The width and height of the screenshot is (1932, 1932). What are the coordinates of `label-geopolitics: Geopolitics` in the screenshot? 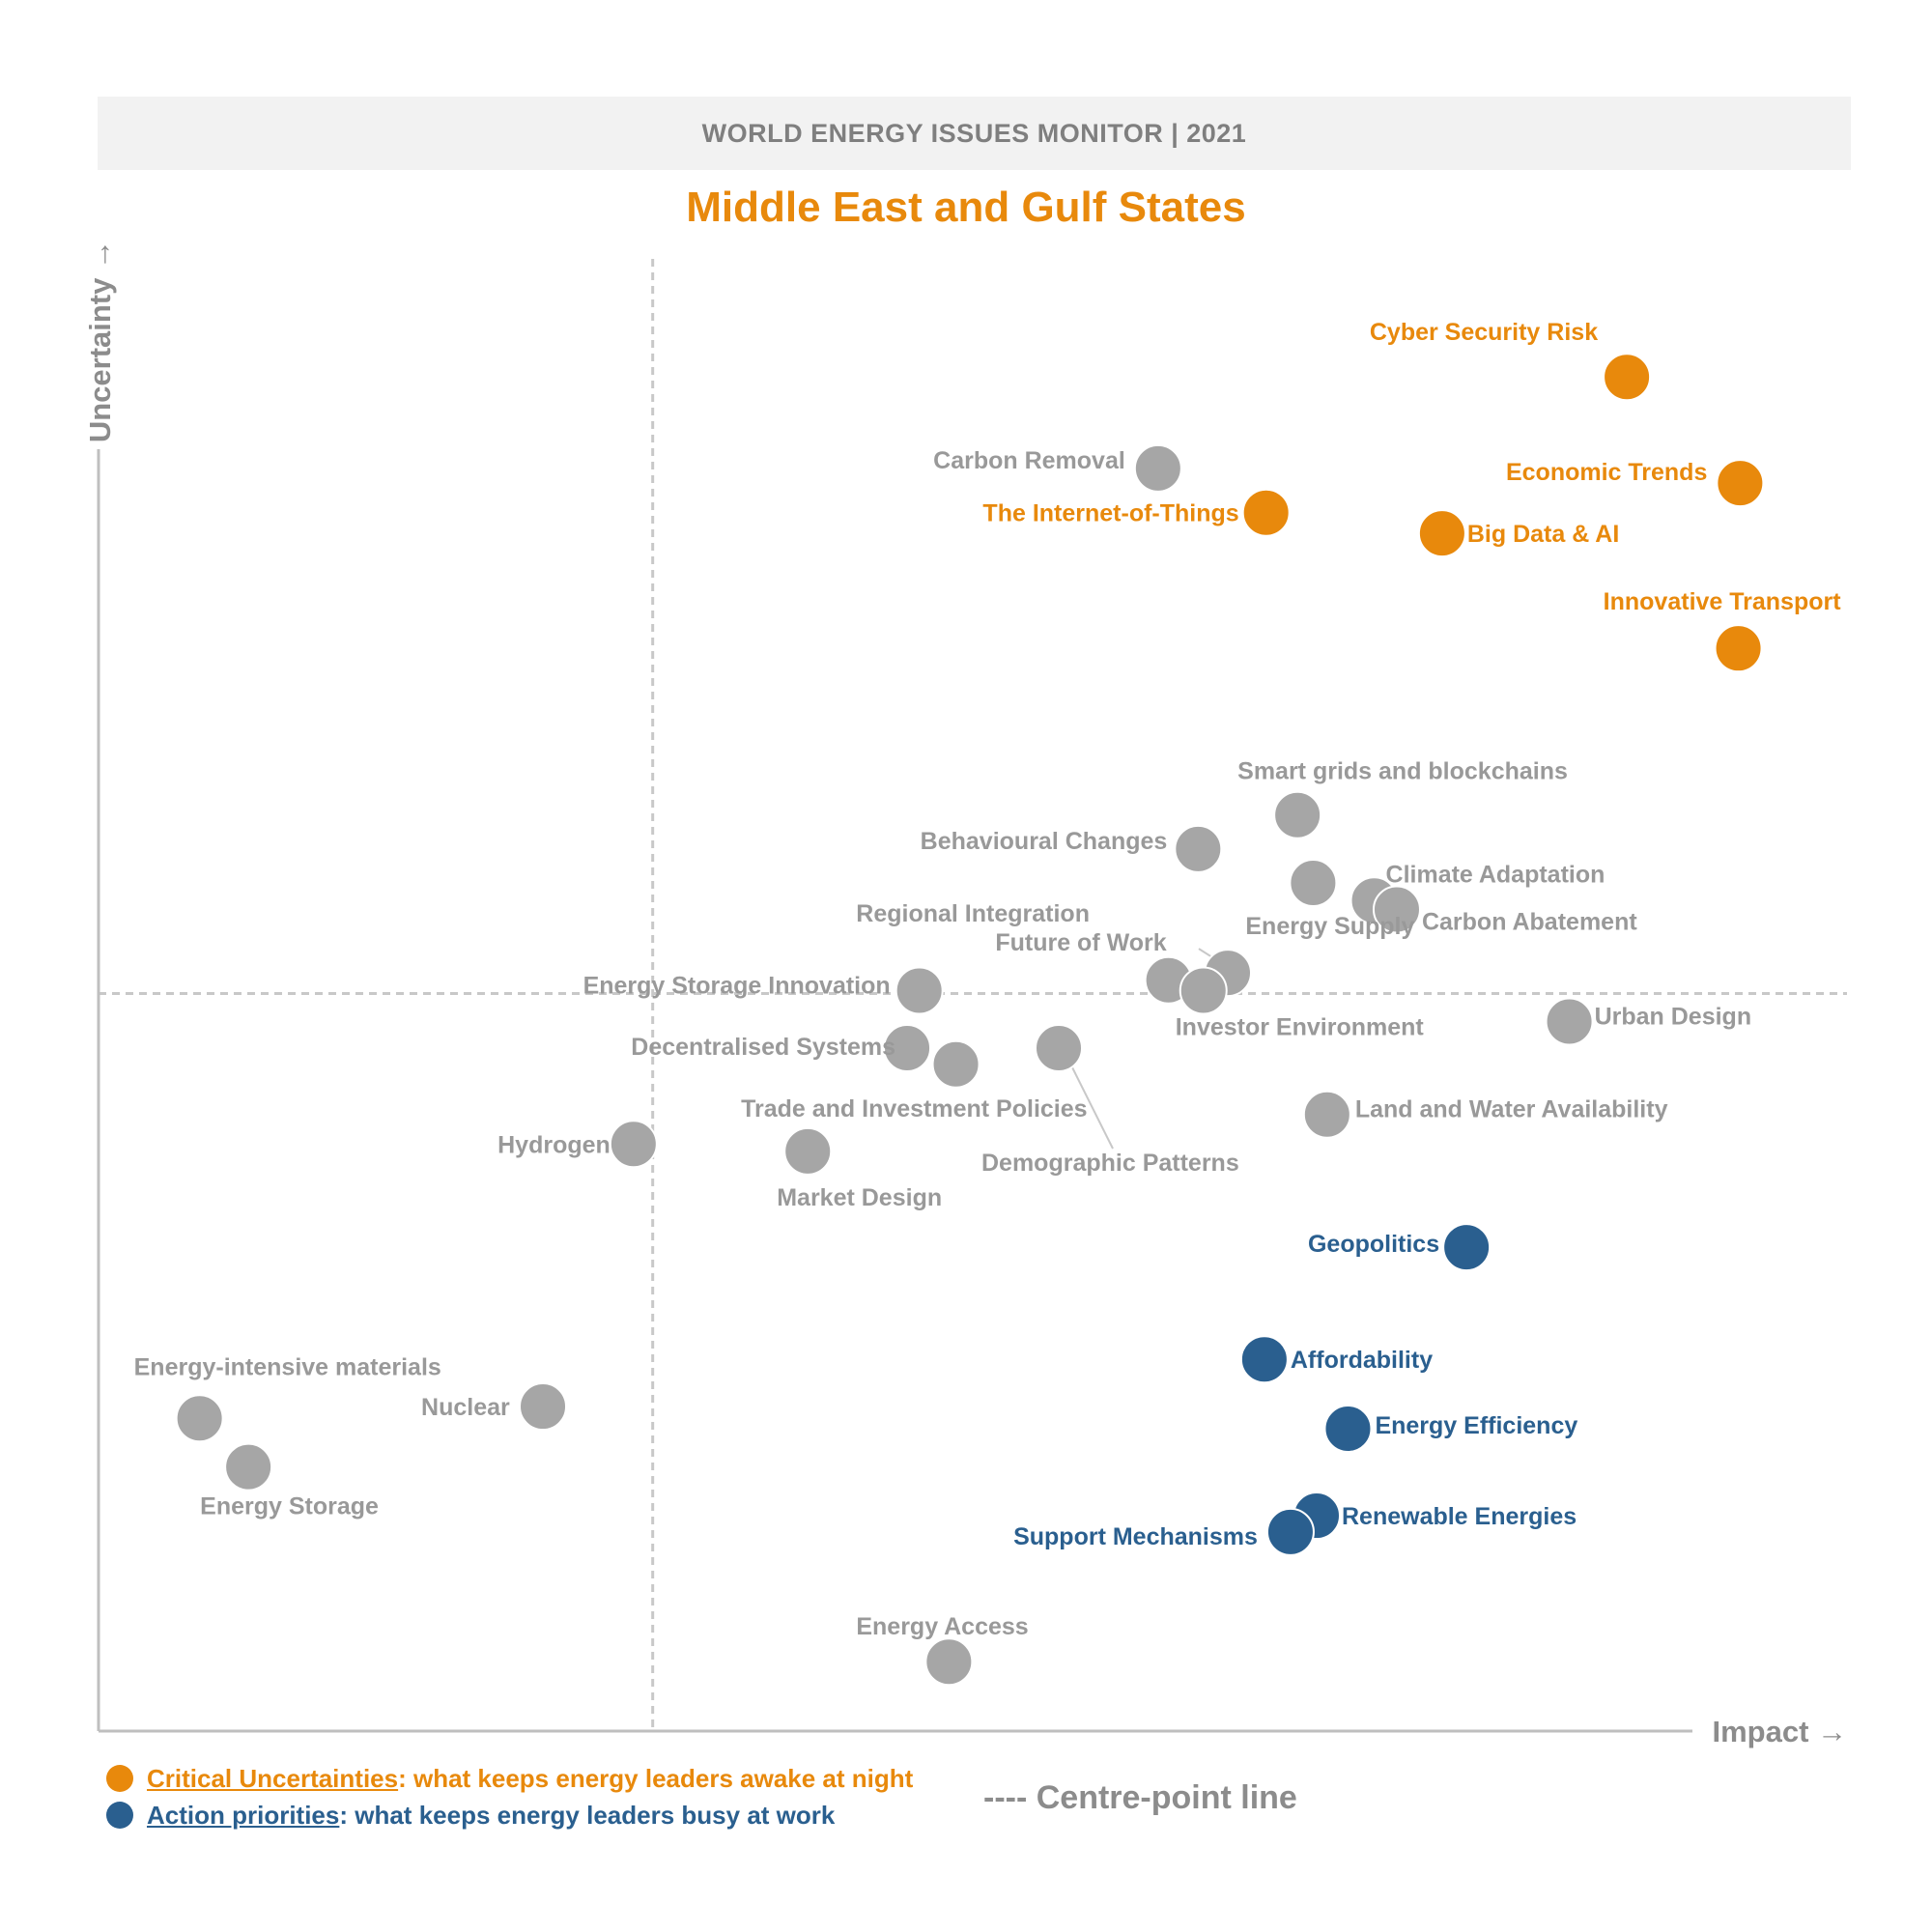 It's located at (1373, 1244).